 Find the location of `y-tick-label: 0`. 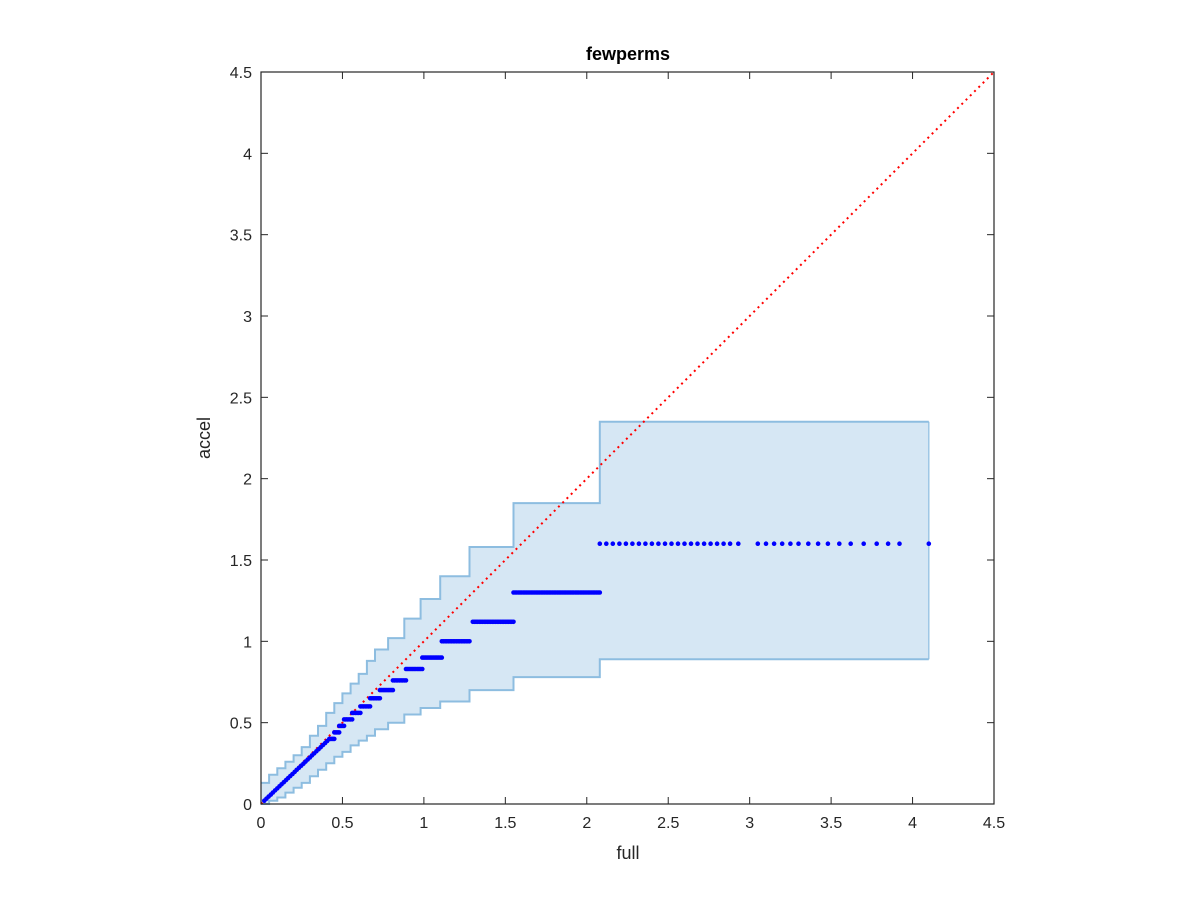

y-tick-label: 0 is located at coordinates (247, 805).